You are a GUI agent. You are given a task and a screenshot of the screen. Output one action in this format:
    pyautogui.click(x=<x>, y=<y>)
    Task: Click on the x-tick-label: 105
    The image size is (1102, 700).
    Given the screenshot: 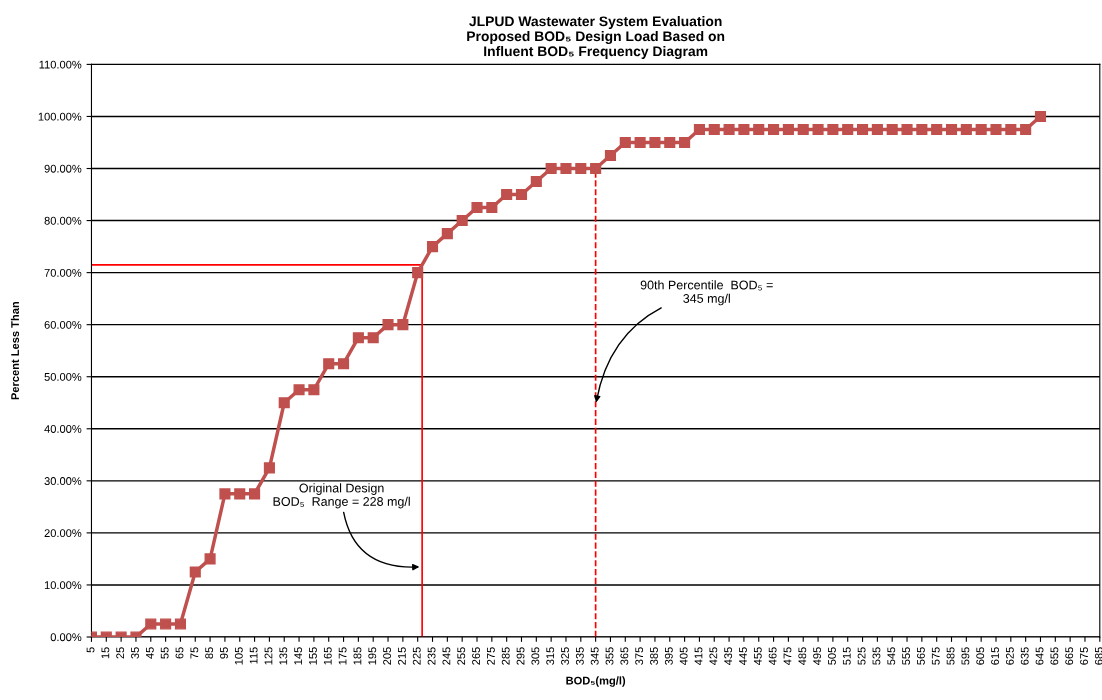 What is the action you would take?
    pyautogui.click(x=238, y=656)
    